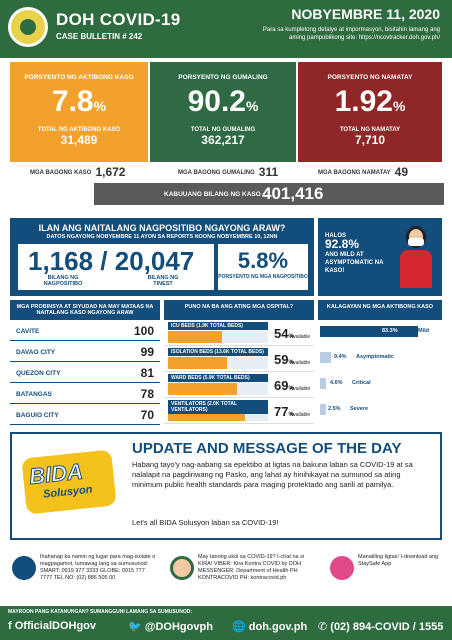  What do you see at coordinates (270, 627) in the screenshot?
I see `website-link: 🌐 doh.gov.ph` at bounding box center [270, 627].